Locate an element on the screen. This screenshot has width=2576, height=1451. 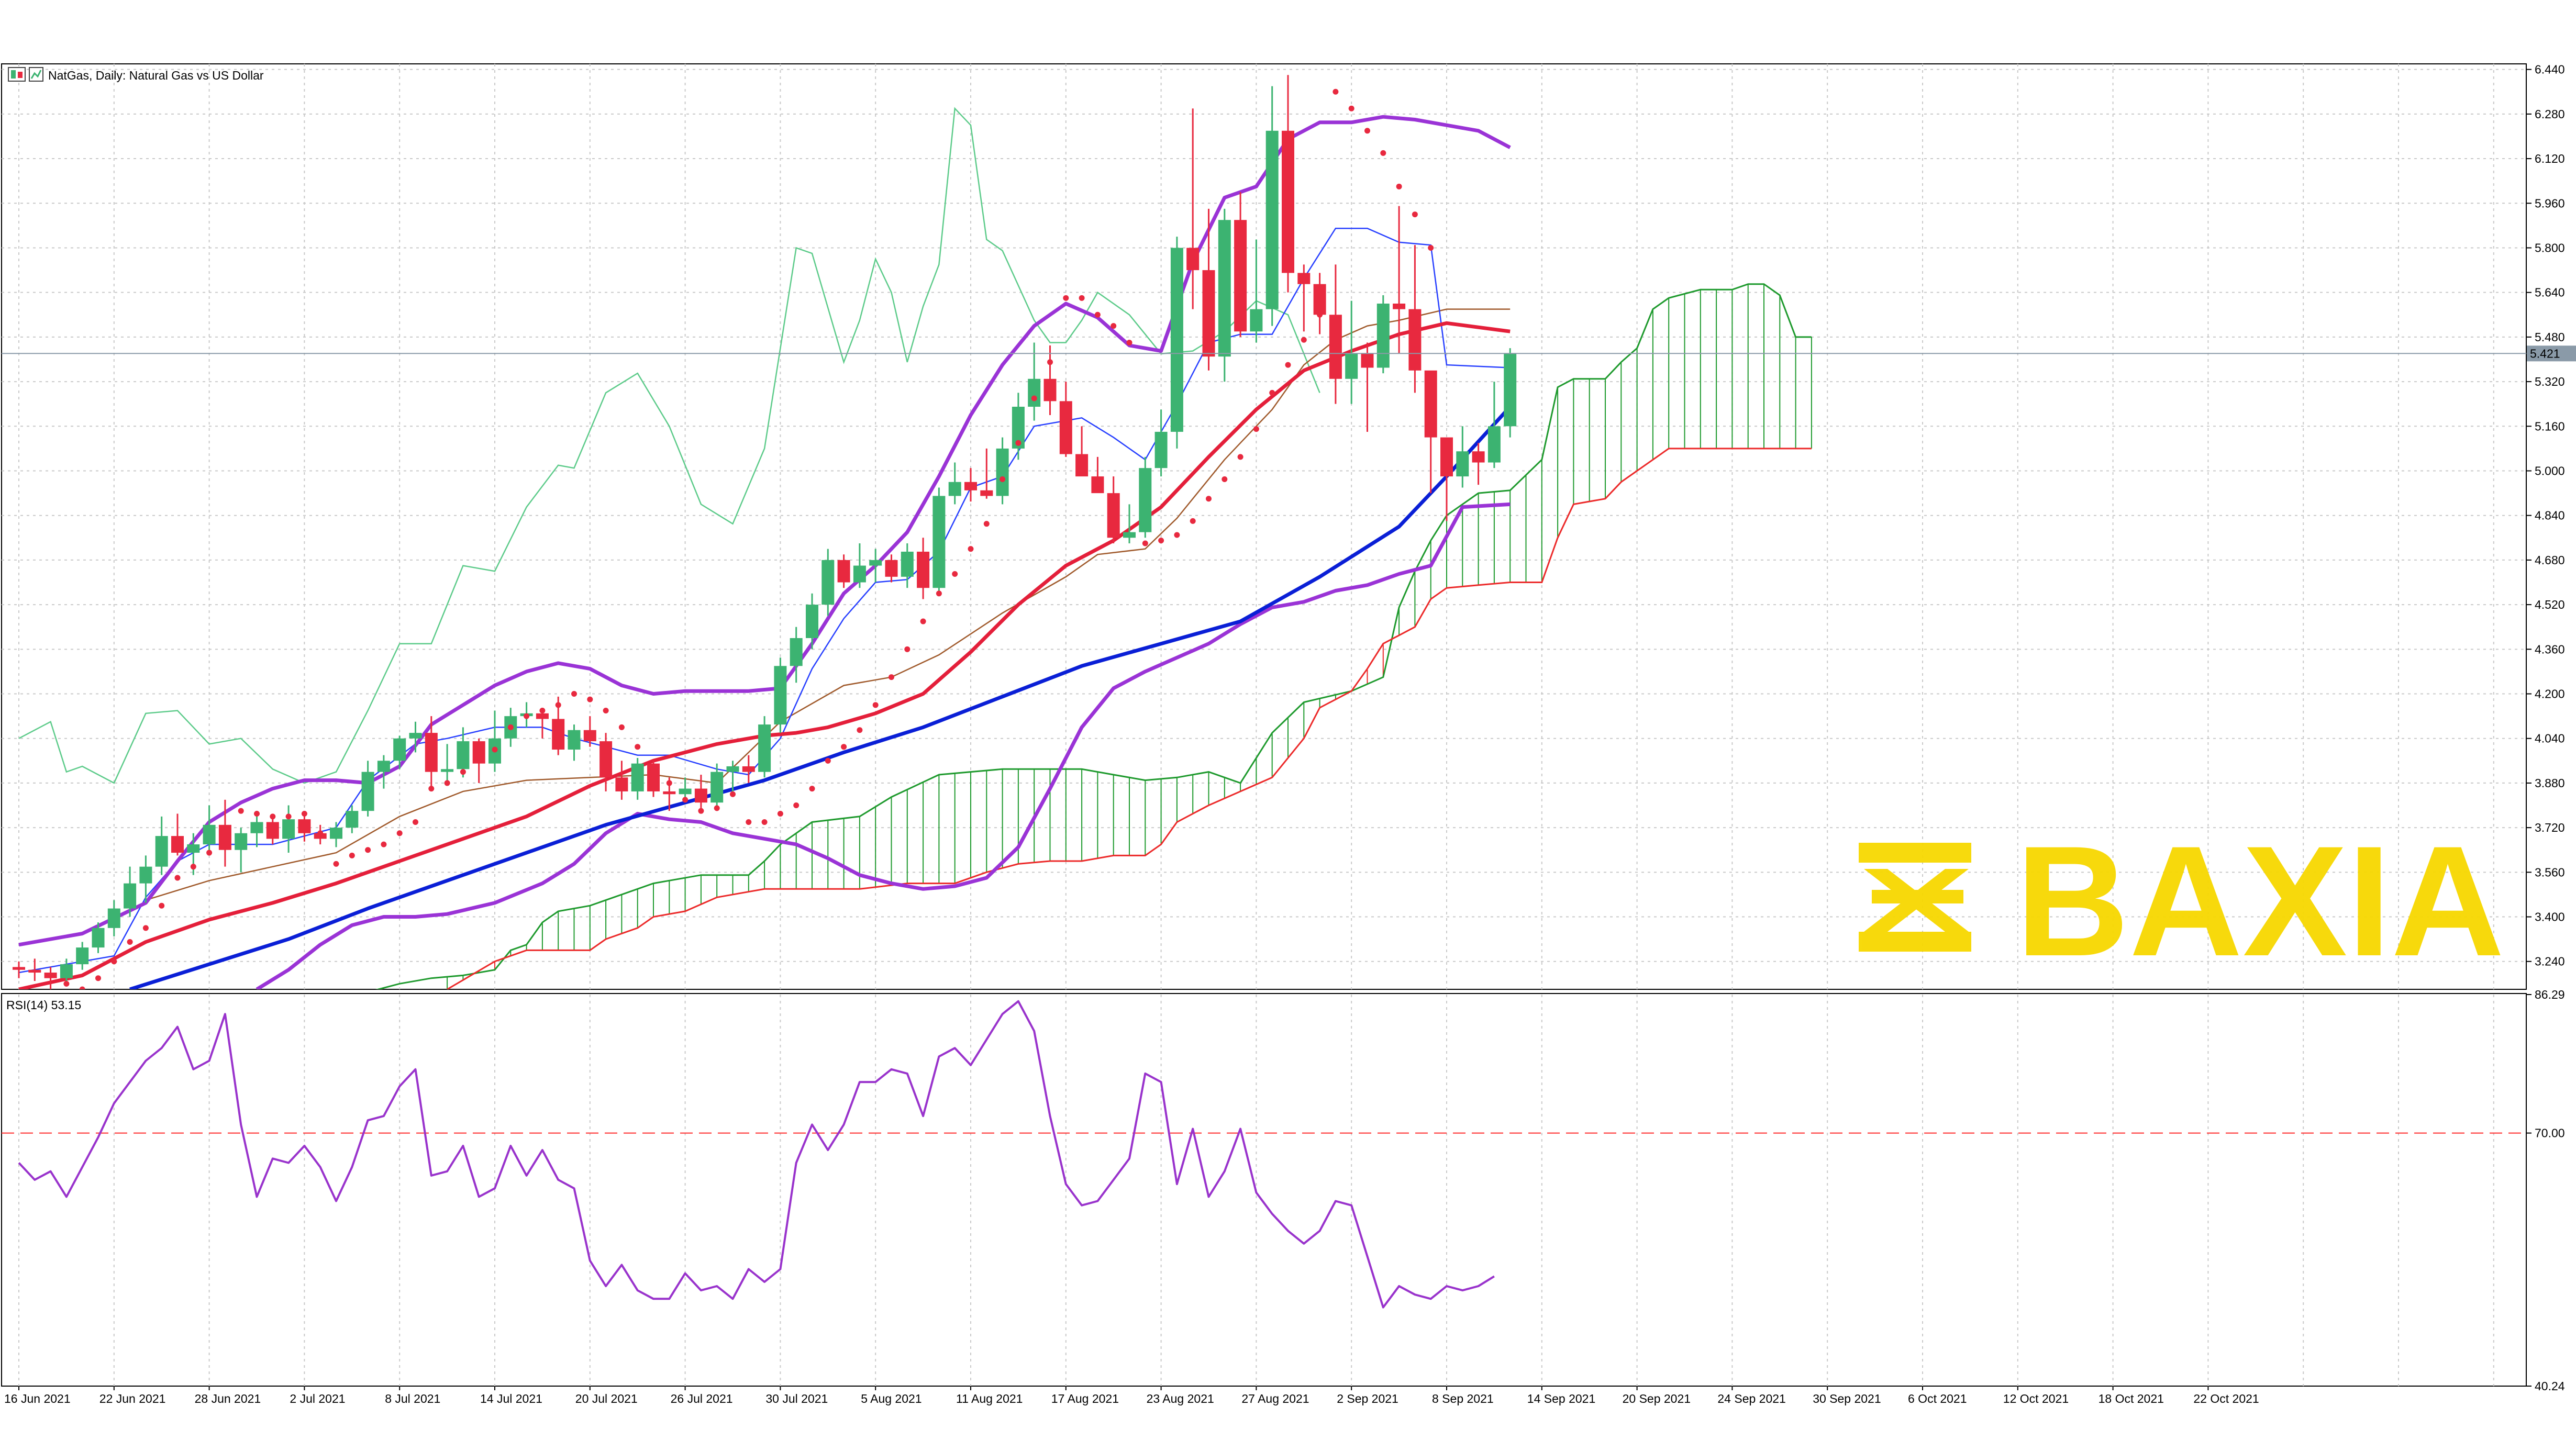
price-tick-label: 4.680 is located at coordinates (2550, 560).